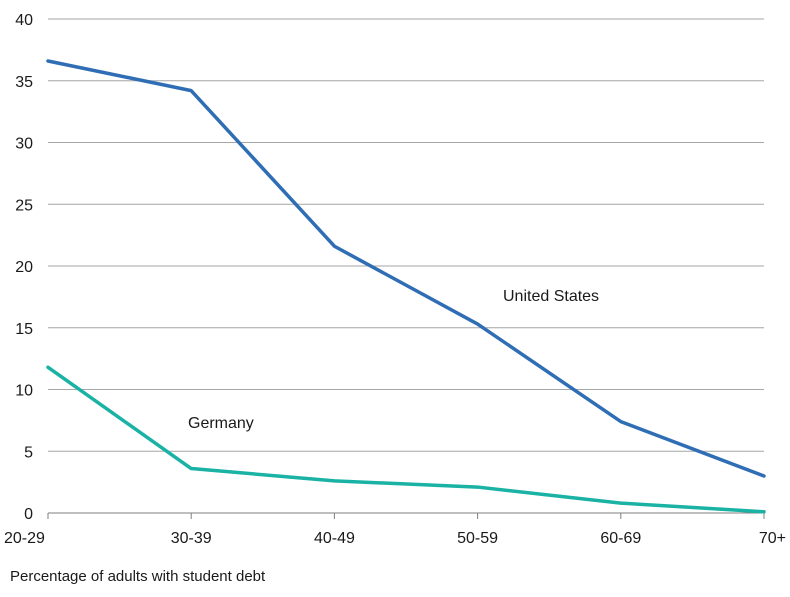  Describe the element at coordinates (24, 20) in the screenshot. I see `y-tick-label: 40` at that location.